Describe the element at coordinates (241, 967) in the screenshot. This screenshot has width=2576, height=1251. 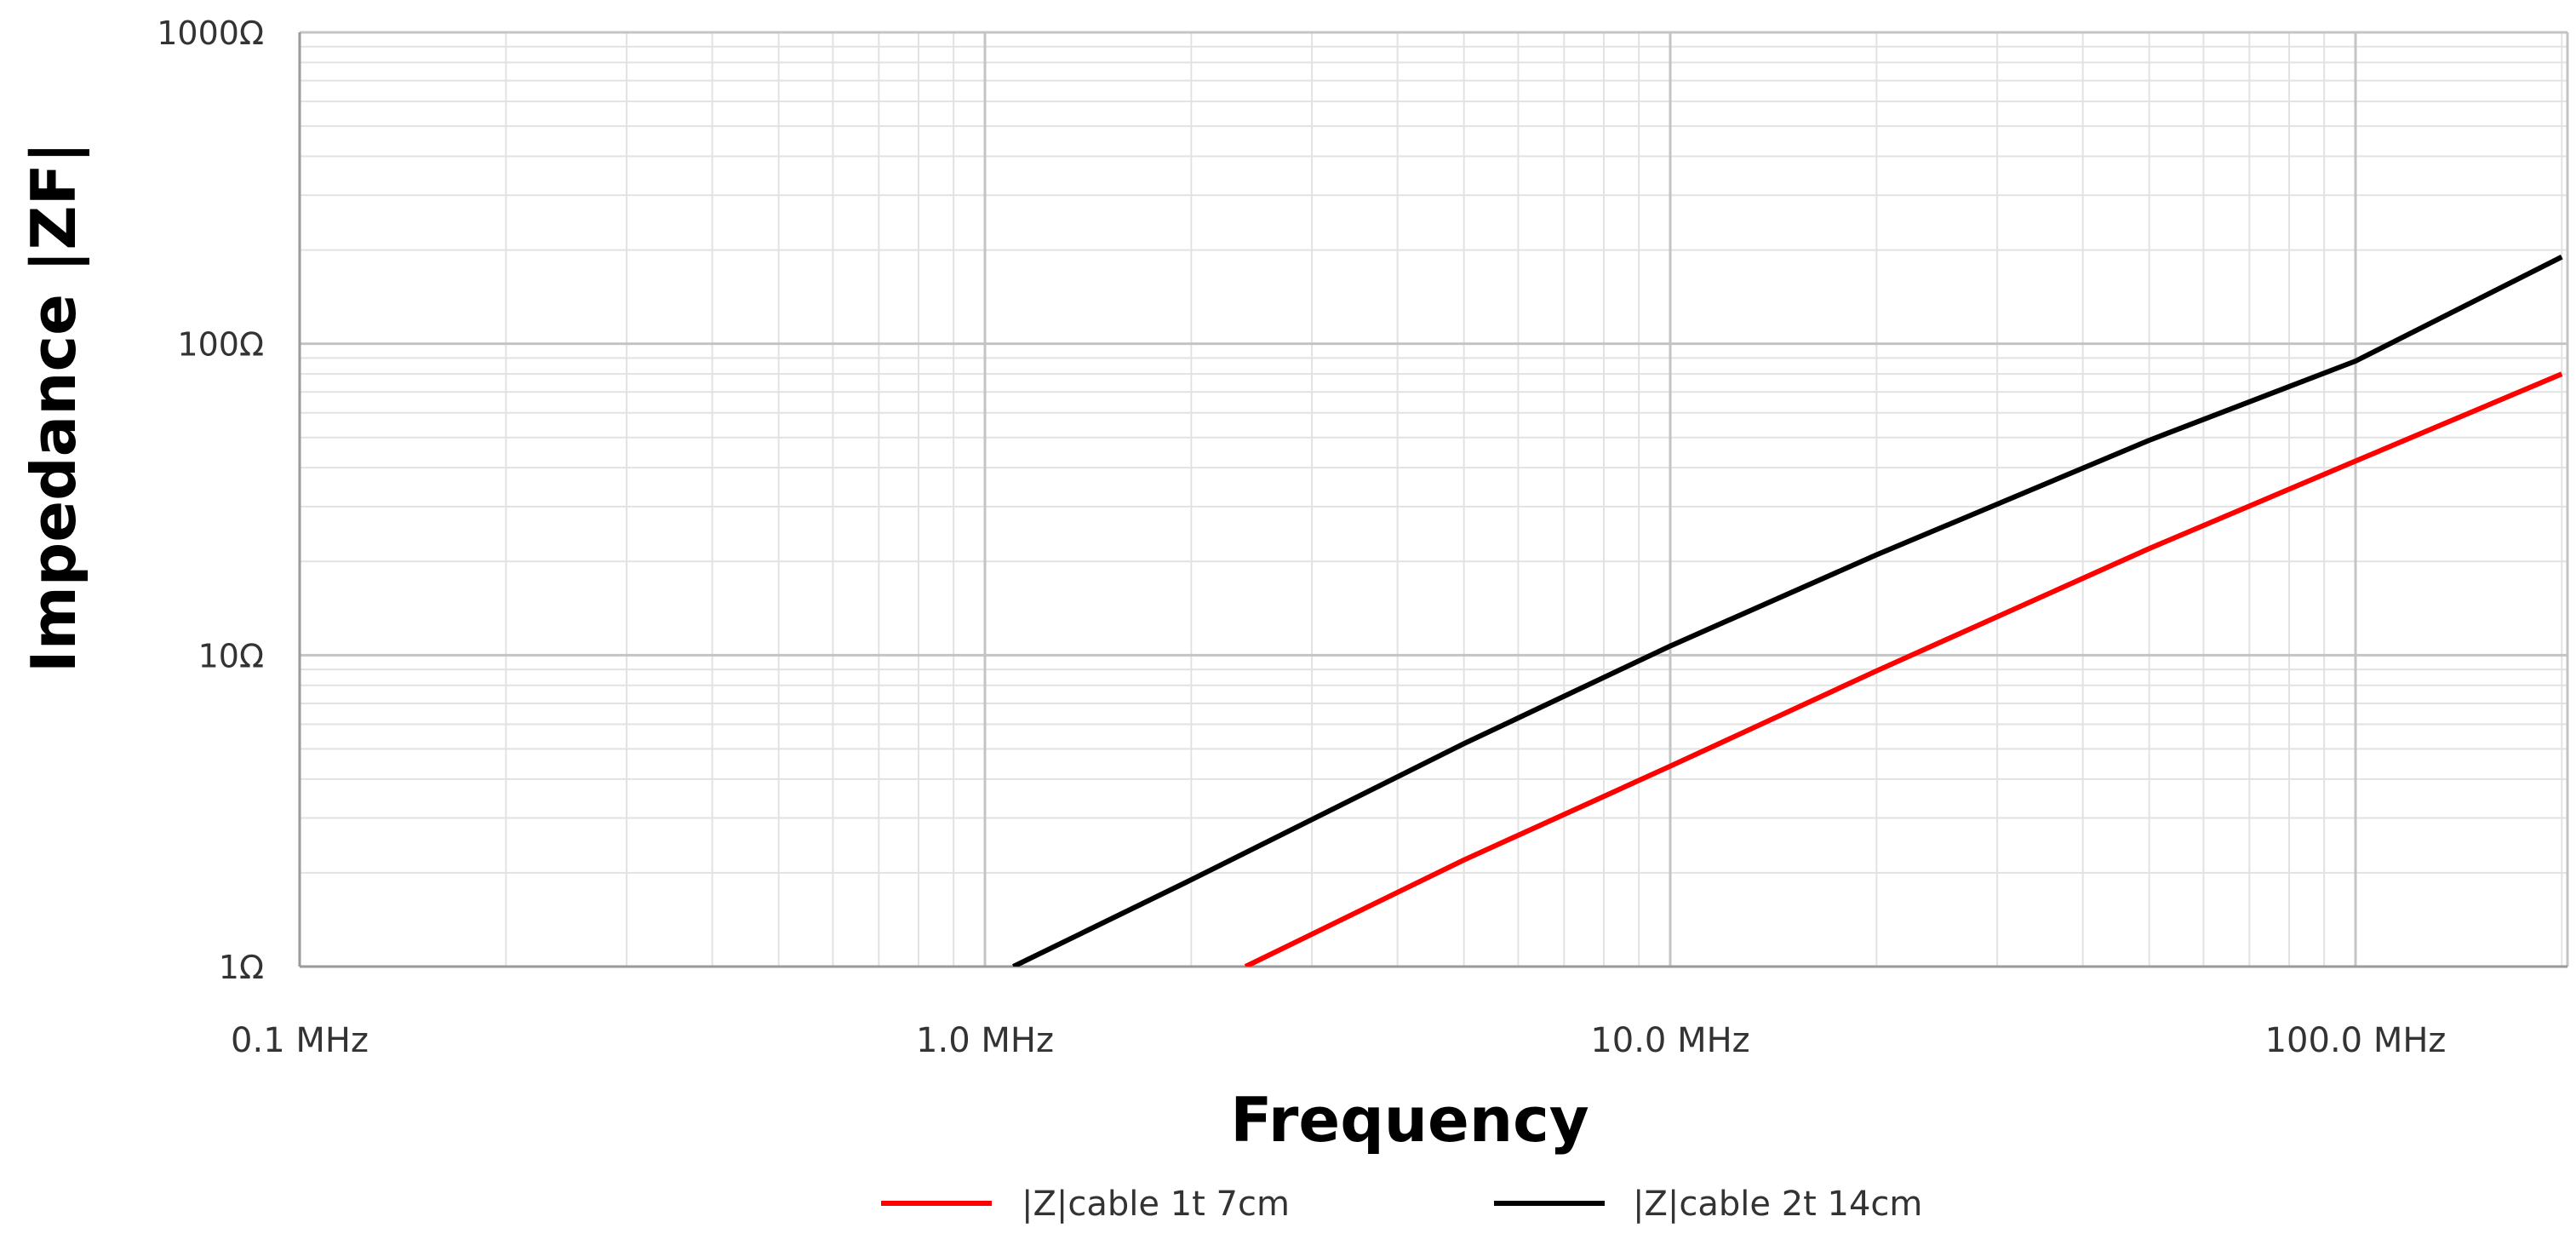
I see `y-tick-label: 1Ω` at that location.